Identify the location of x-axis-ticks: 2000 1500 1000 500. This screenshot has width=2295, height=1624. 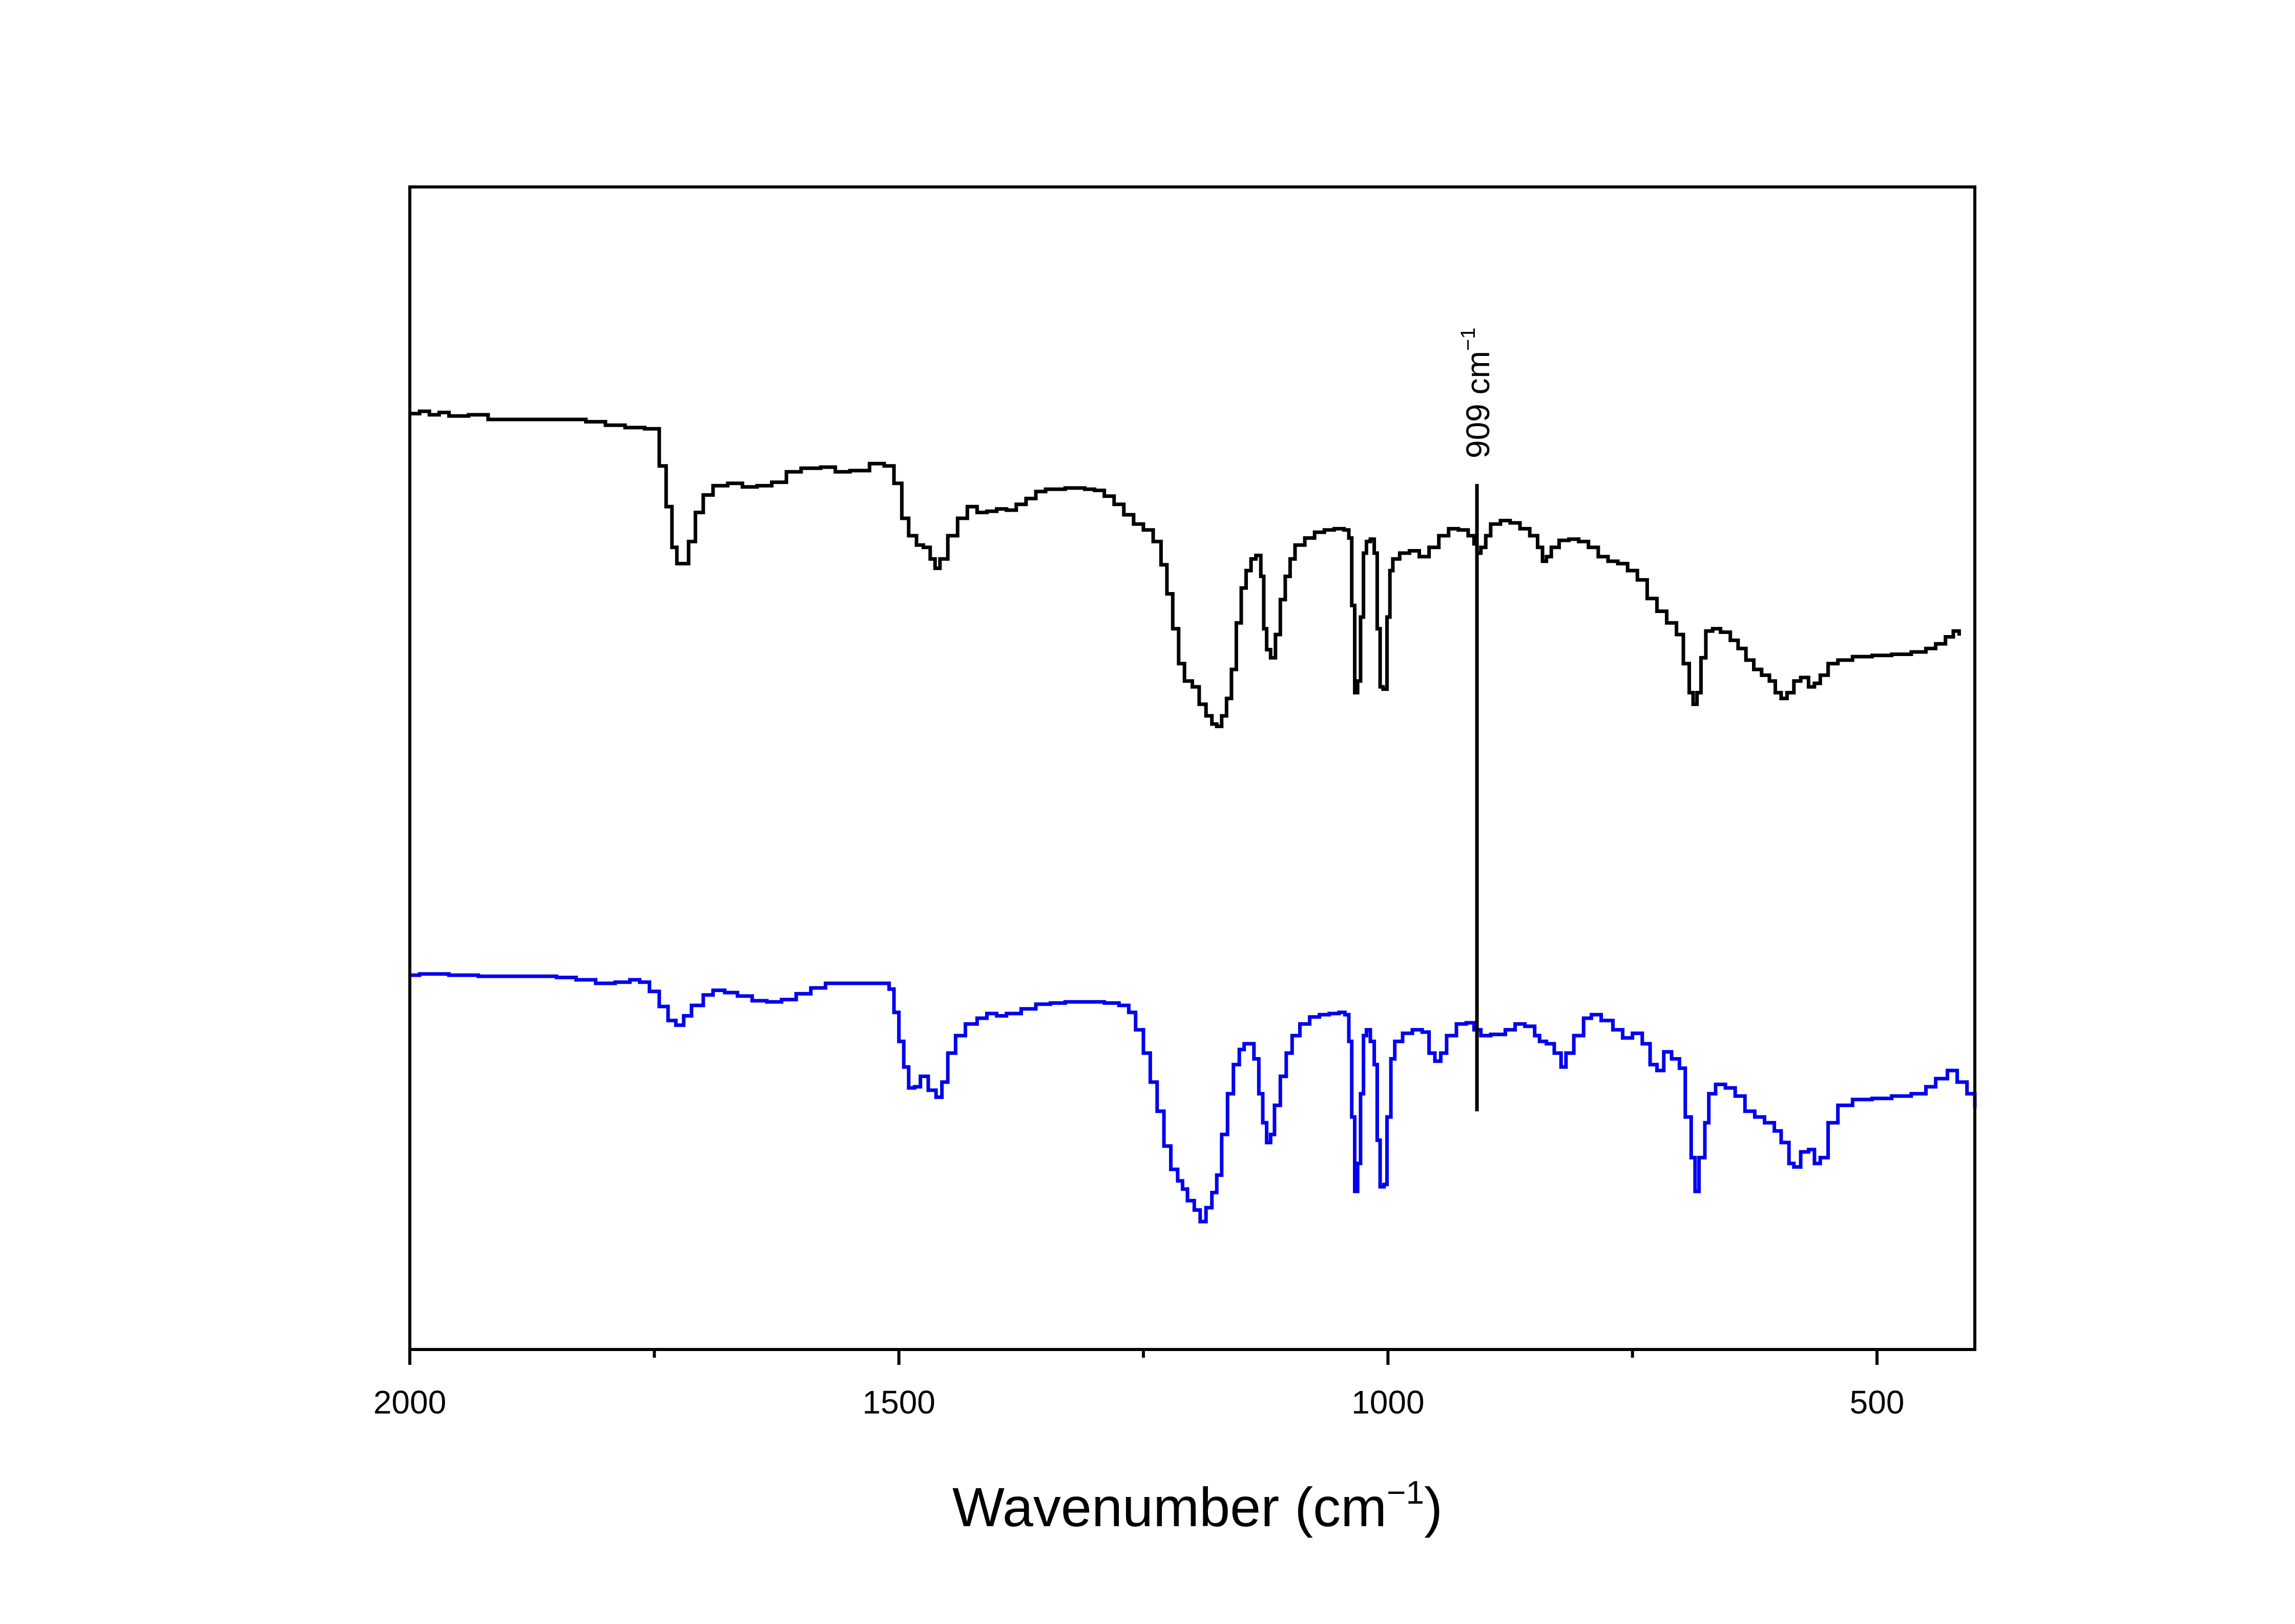
(1139, 1385).